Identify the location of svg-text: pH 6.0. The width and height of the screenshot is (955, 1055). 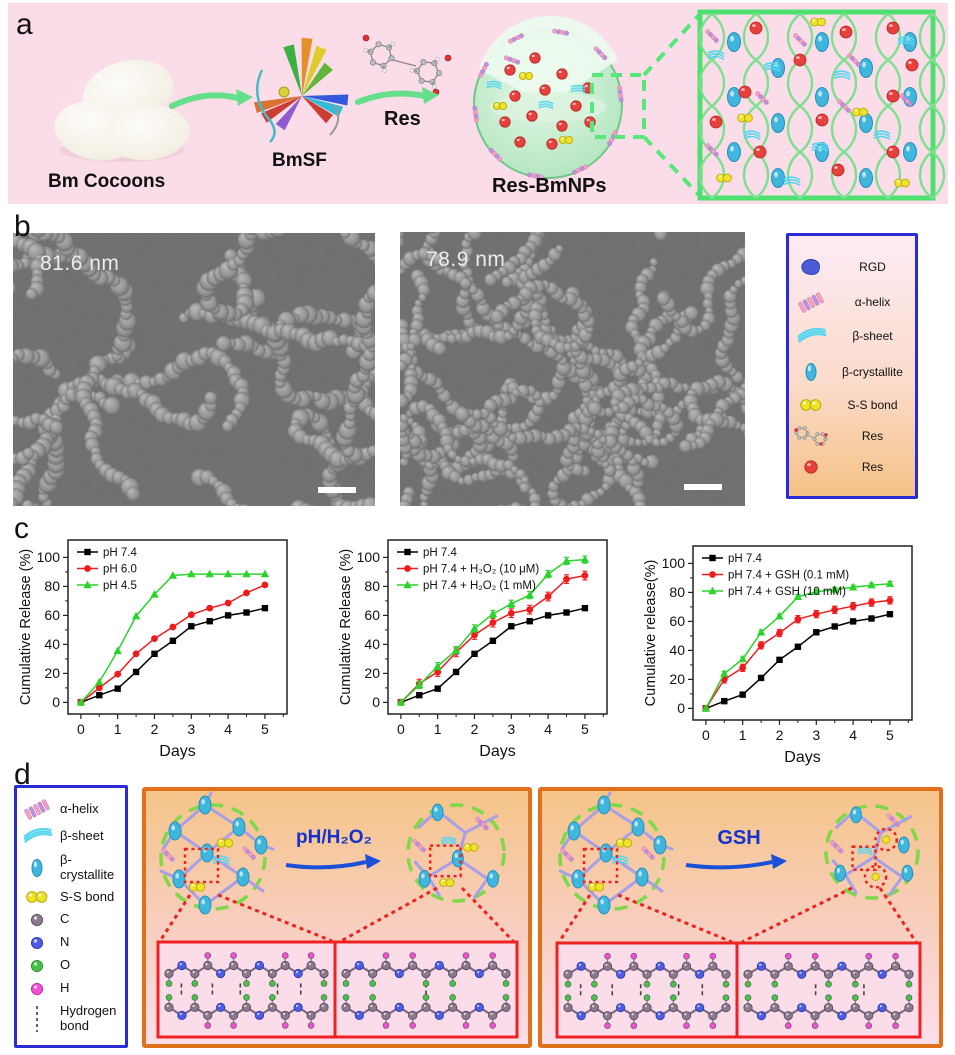
(120, 570).